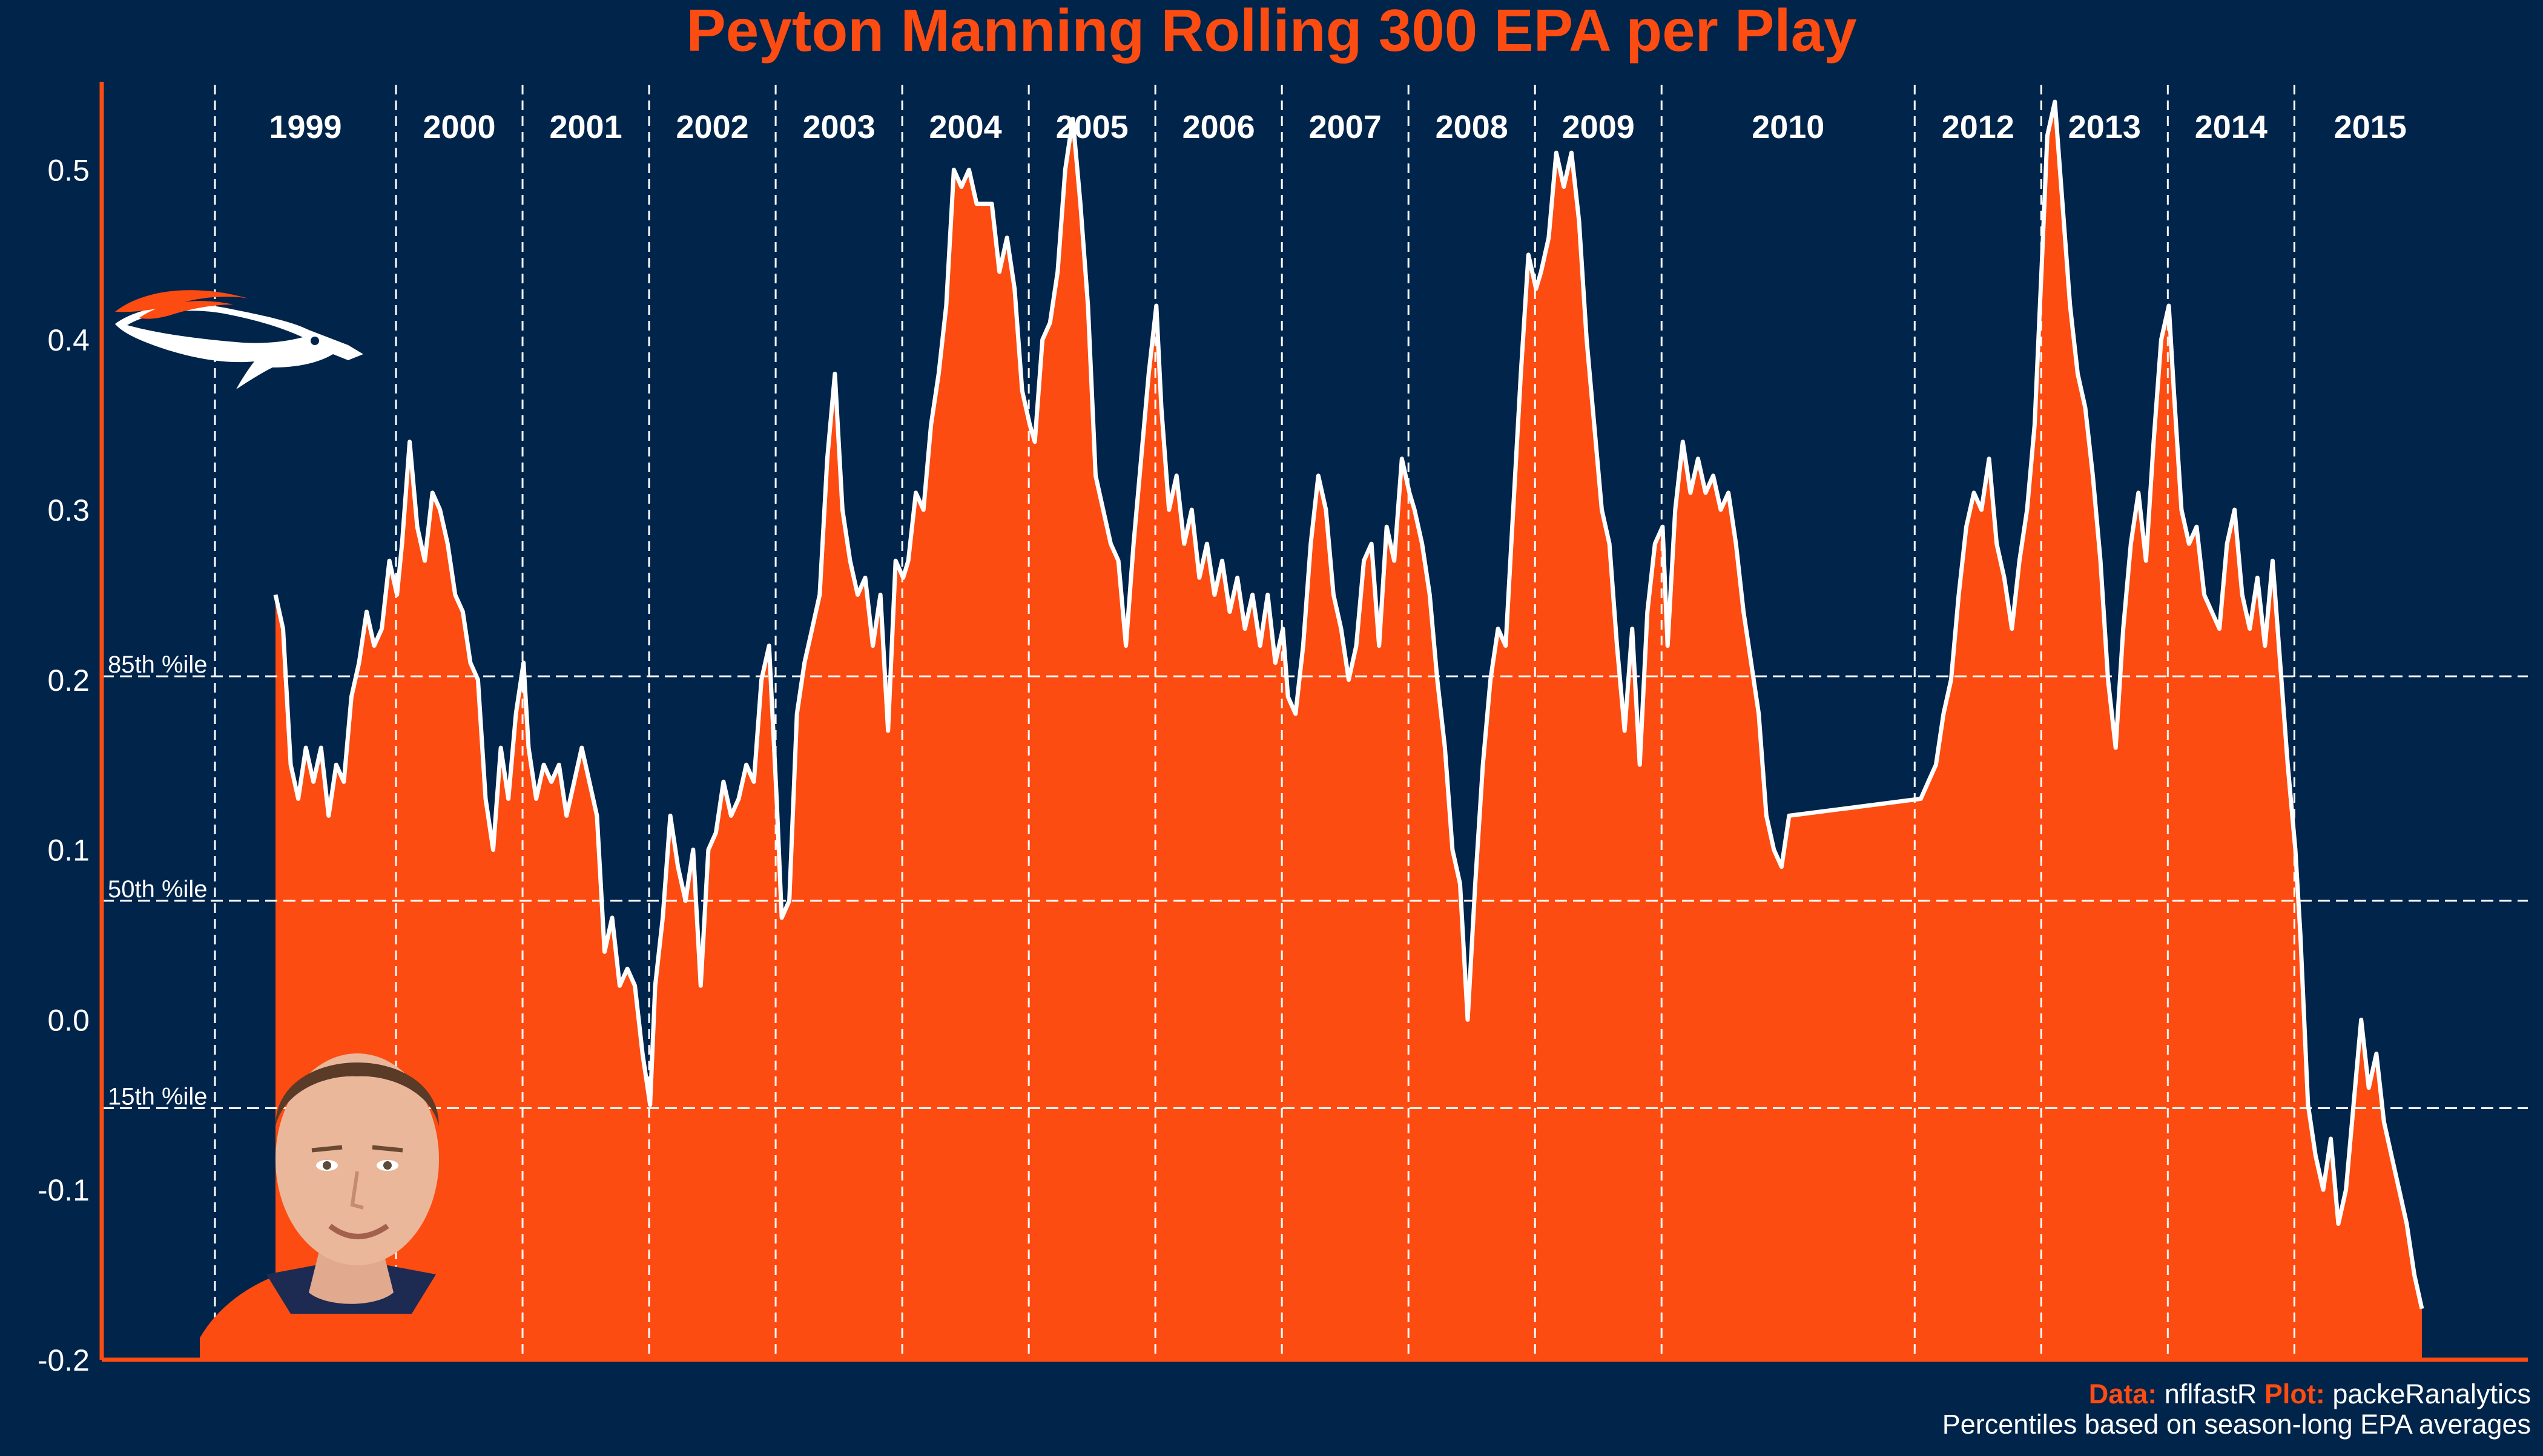 This screenshot has width=2543, height=1456. I want to click on chart-title: Peyton Manning Rolling 300 EPA per Play, so click(1271, 32).